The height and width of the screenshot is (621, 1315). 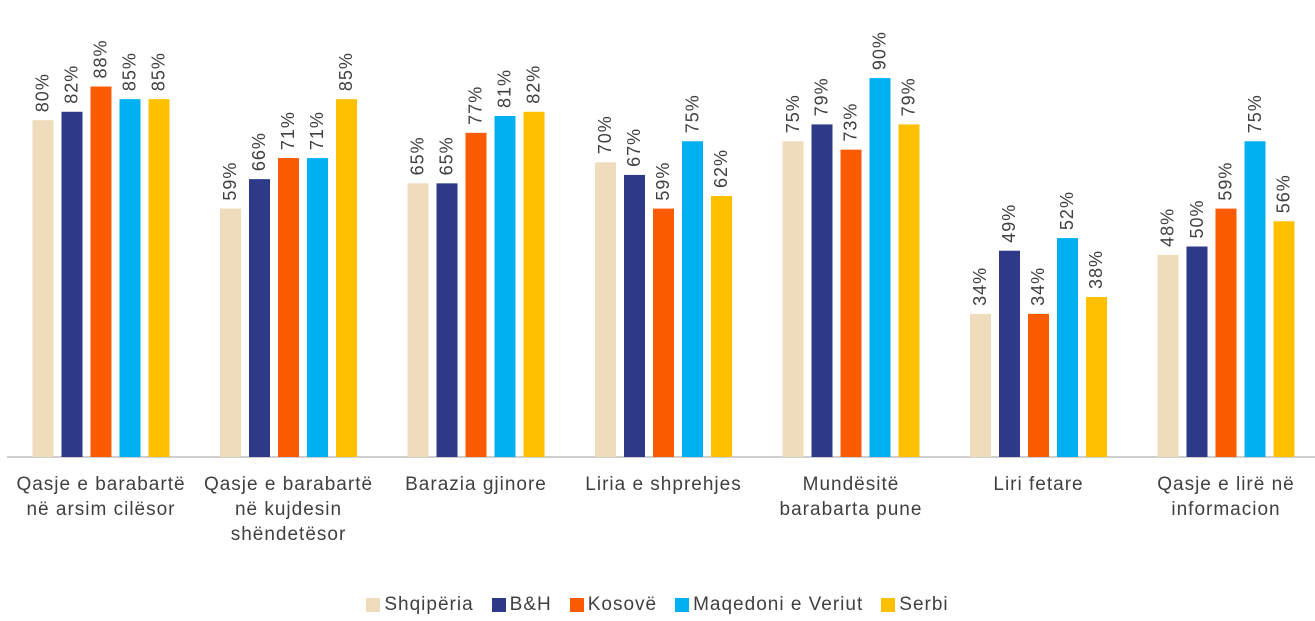 I want to click on x-tick-label: Qasje e lirë në informacion, so click(x=1226, y=497).